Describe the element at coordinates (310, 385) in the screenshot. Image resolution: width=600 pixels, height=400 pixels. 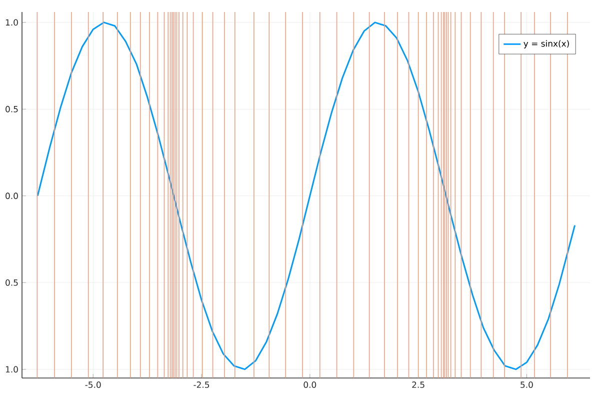
I see `x-tick-label: 0.0` at that location.